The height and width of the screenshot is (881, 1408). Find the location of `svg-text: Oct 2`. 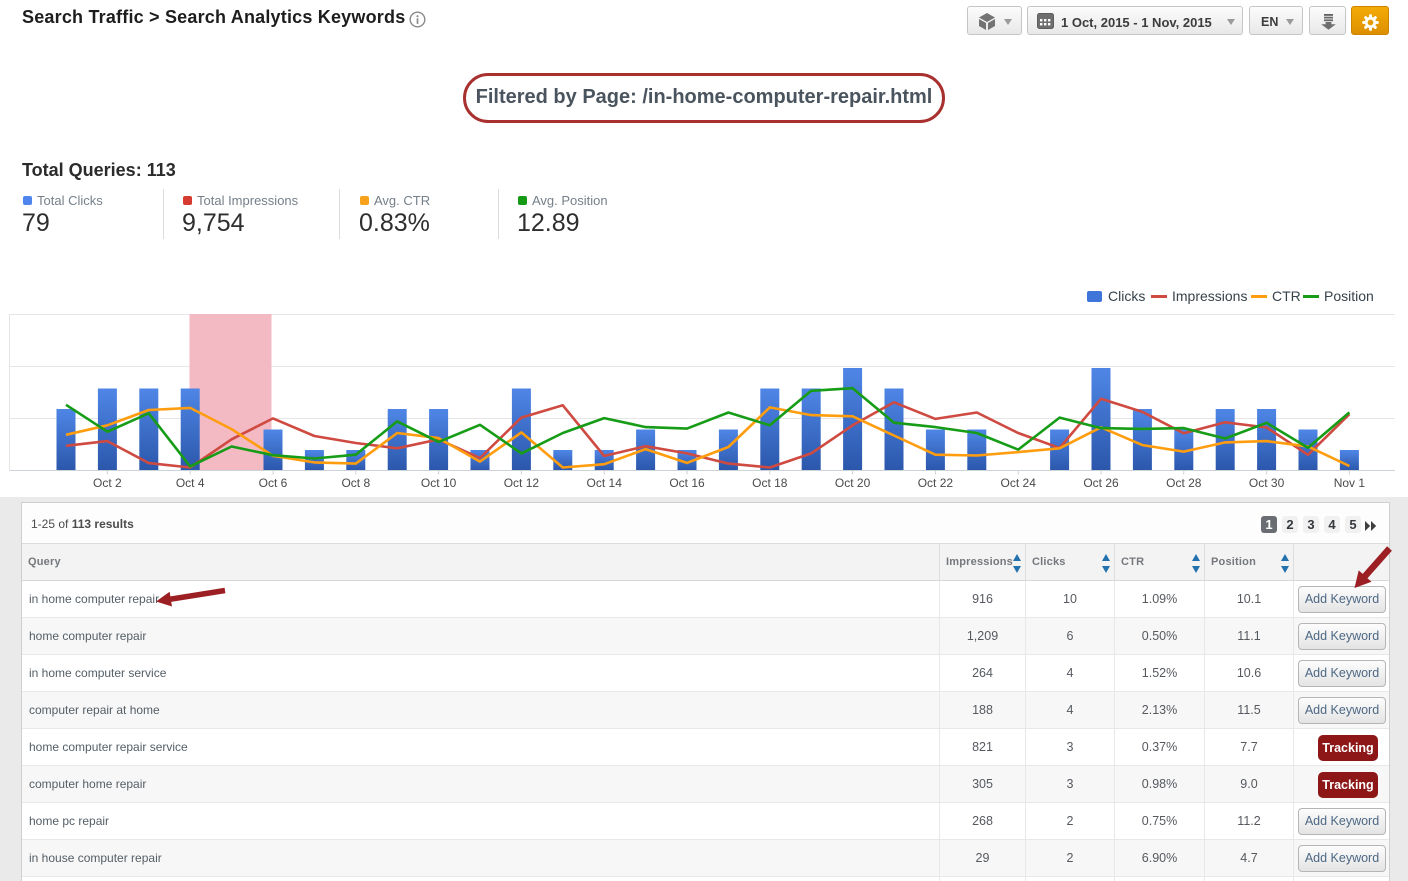

svg-text: Oct 2 is located at coordinates (107, 483).